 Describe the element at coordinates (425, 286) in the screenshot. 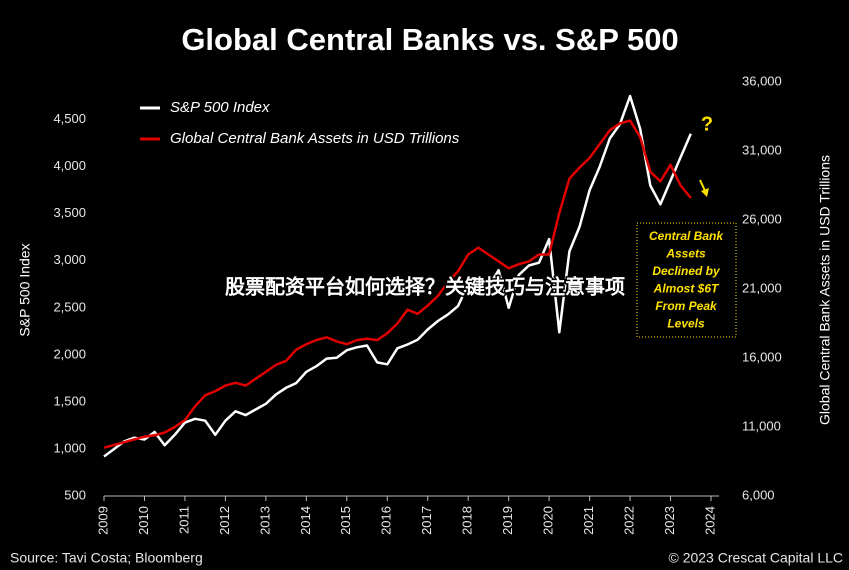

I see `overlay-text: 股票配资平台如何选择？关键技巧与注意事项` at that location.